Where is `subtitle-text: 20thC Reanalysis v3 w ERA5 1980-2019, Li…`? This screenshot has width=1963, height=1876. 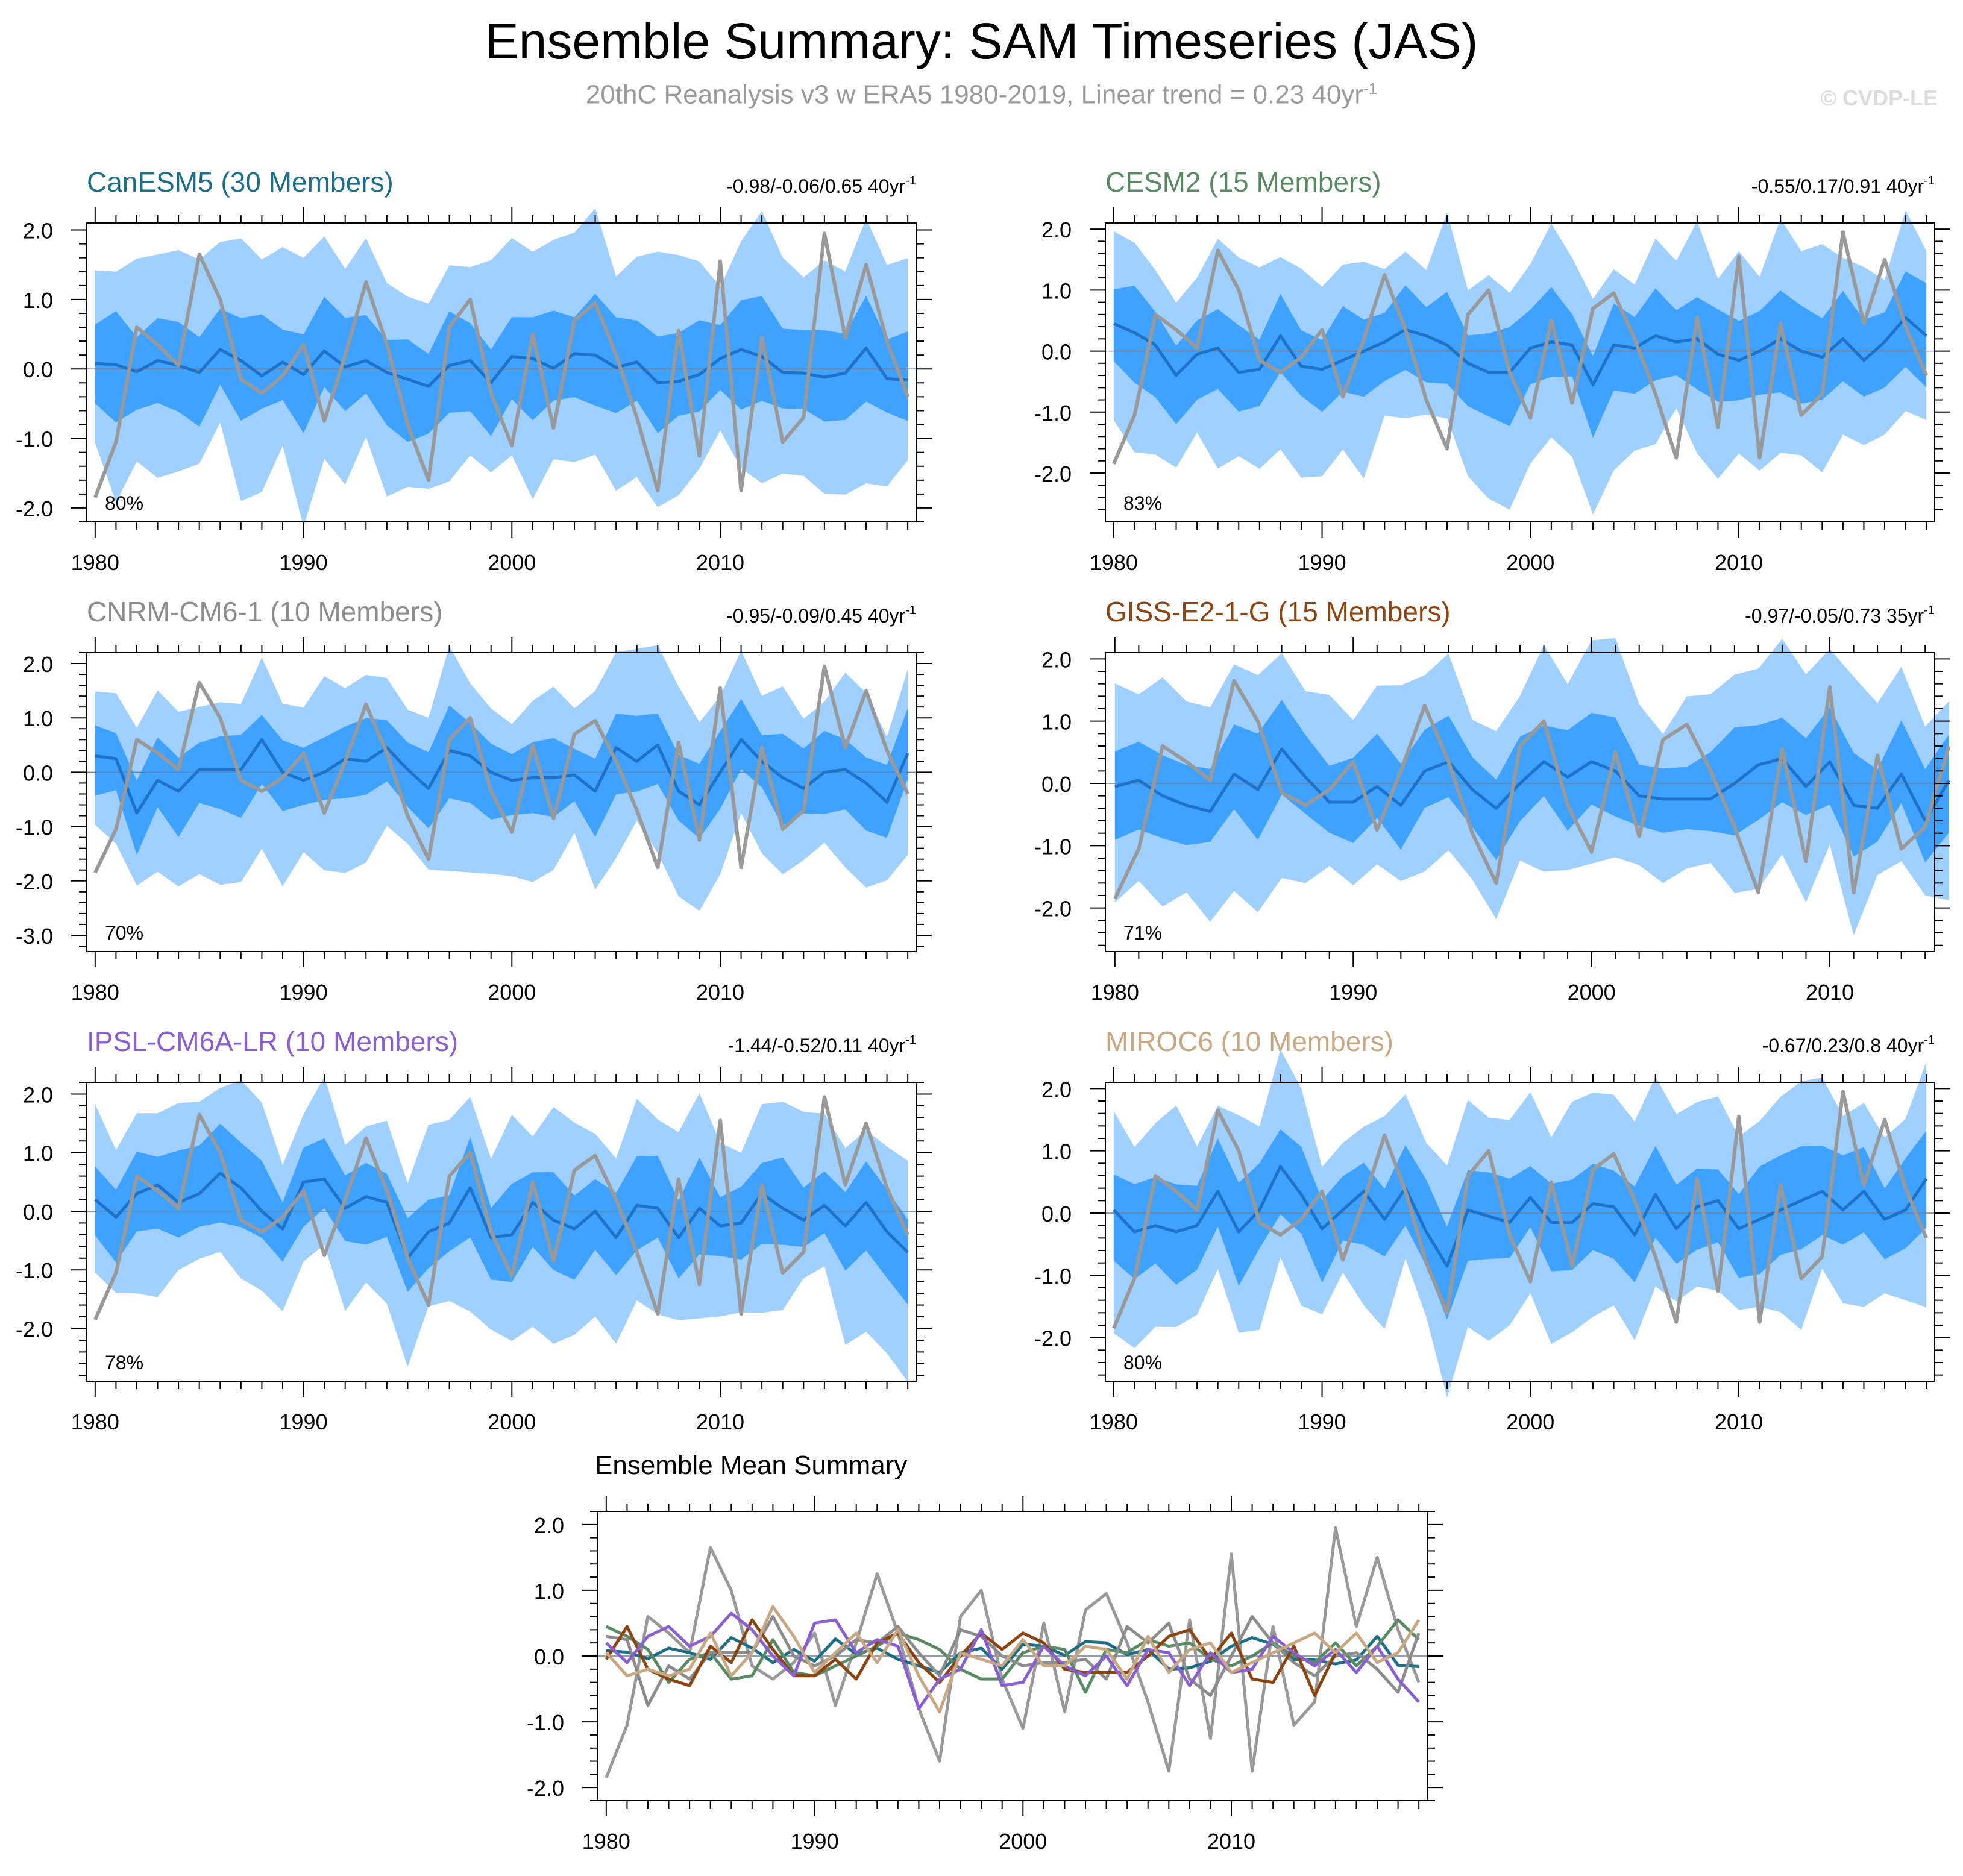
subtitle-text: 20thC Reanalysis v3 w ERA5 1980-2019, Li… is located at coordinates (974, 95).